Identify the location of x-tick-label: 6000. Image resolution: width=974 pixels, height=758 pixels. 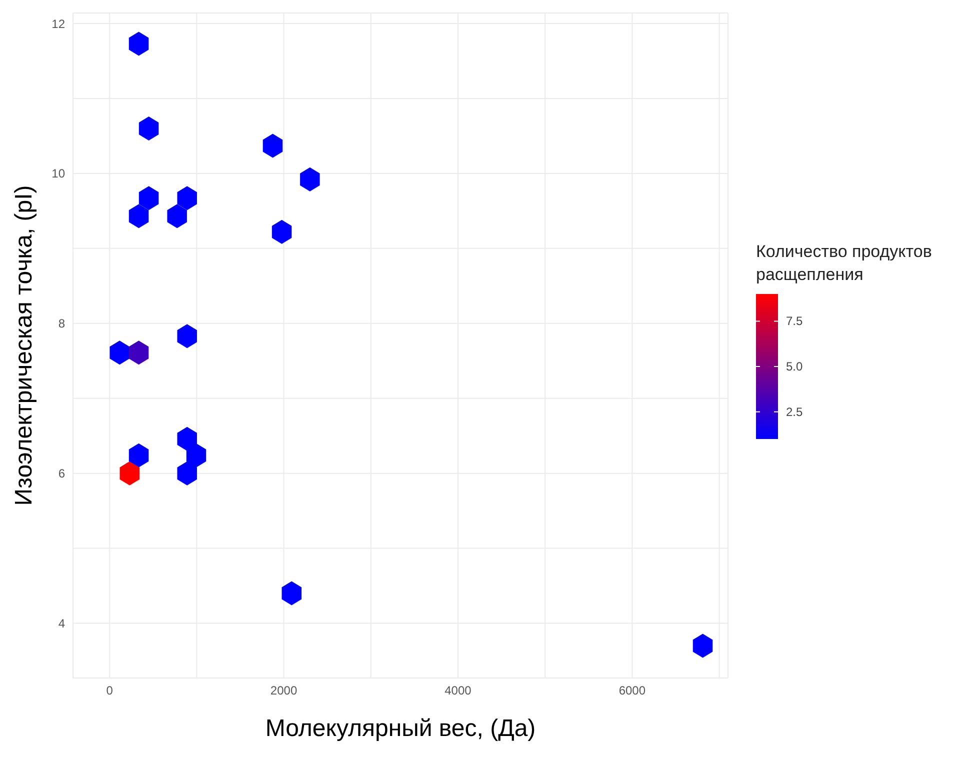
(632, 691).